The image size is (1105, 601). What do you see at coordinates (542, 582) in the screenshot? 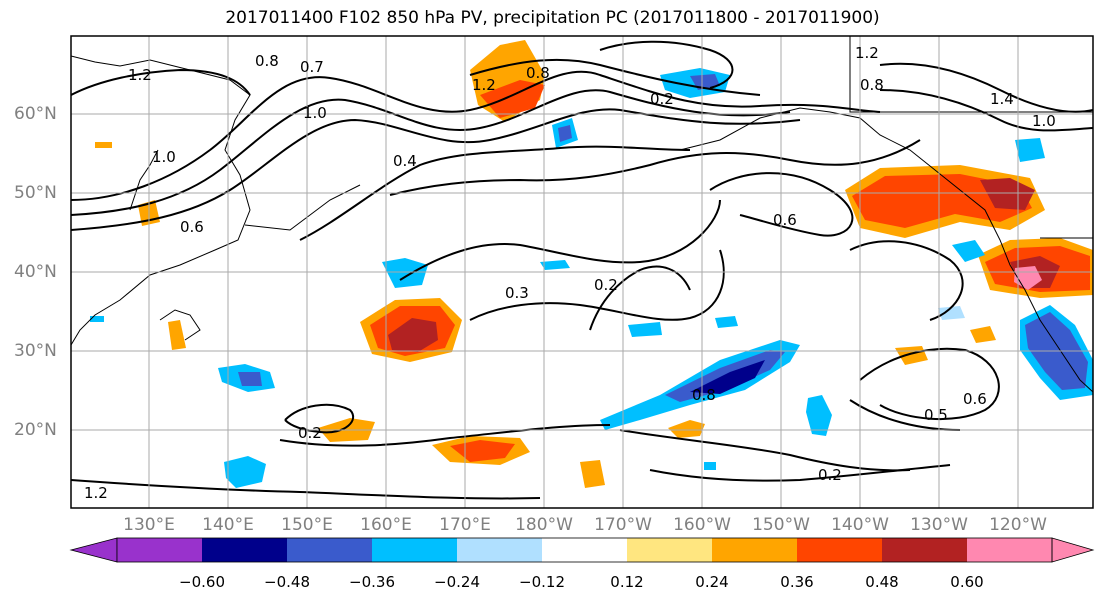
I see `colorbar-tick-label: −0.12` at bounding box center [542, 582].